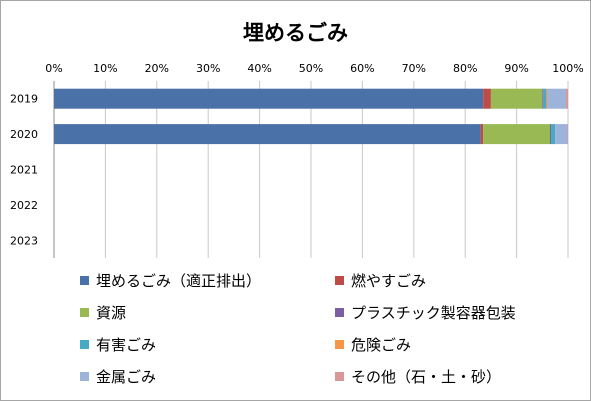 This screenshot has height=401, width=591. I want to click on legend-item: プラスチック製容器包装, so click(425, 312).